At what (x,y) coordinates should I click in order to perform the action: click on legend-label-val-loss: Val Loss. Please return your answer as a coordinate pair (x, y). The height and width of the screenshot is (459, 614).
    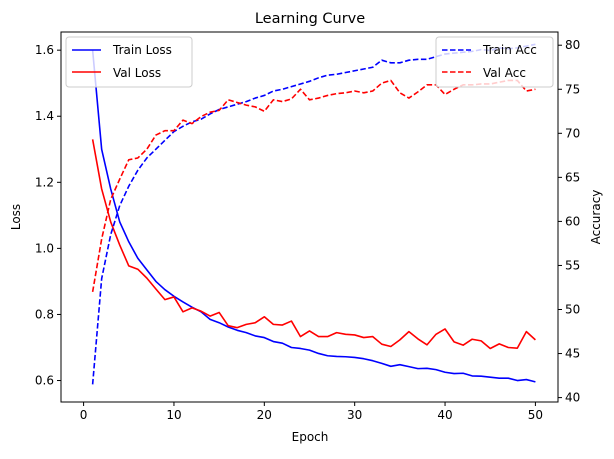
    Looking at the image, I should click on (137, 73).